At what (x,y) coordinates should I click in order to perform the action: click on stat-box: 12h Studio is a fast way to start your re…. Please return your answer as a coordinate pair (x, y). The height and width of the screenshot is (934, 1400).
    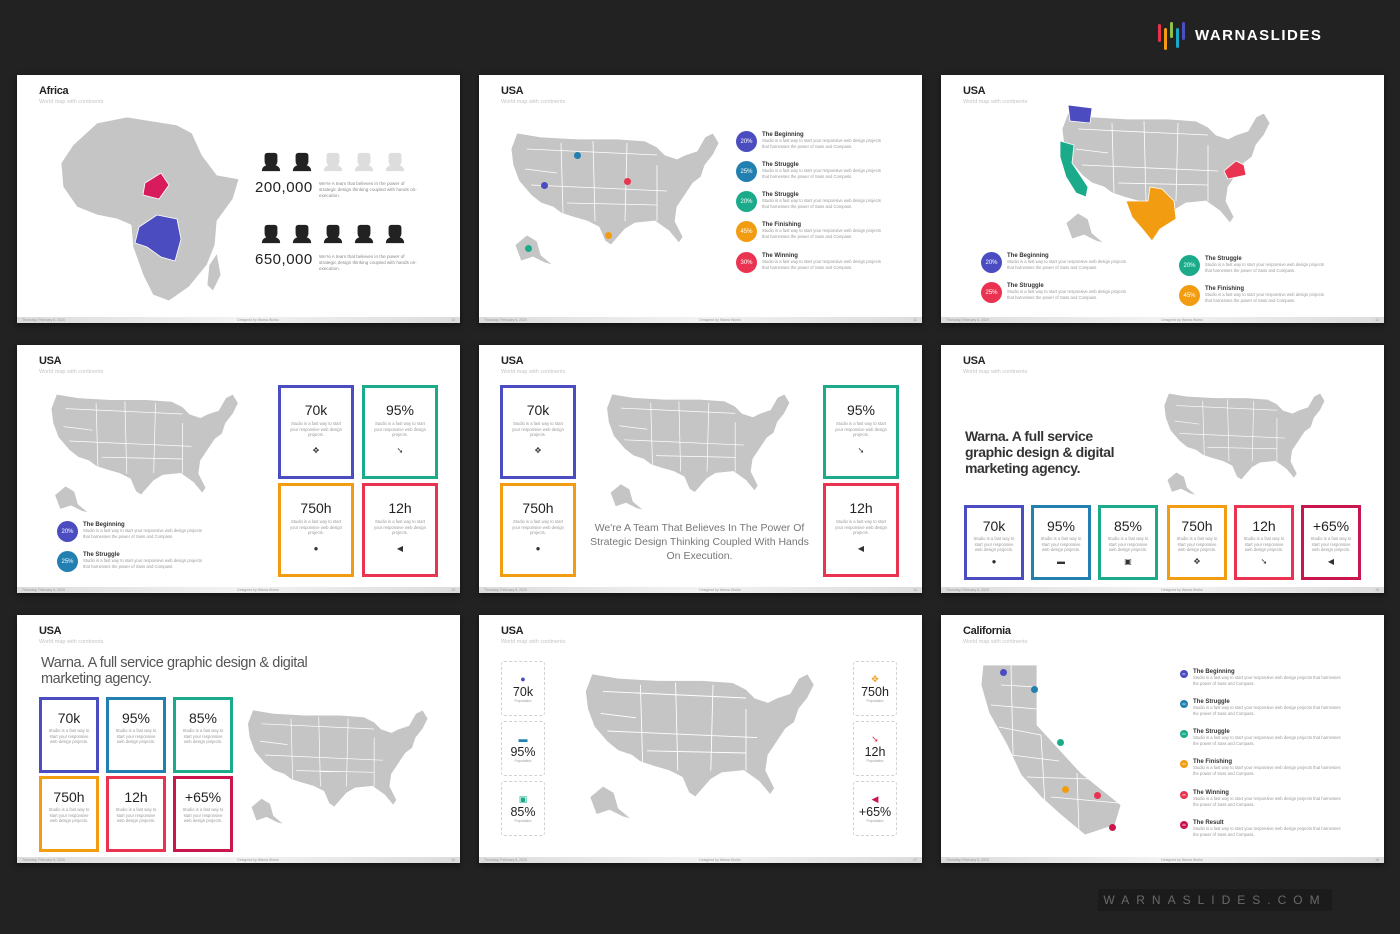
    Looking at the image, I should click on (136, 814).